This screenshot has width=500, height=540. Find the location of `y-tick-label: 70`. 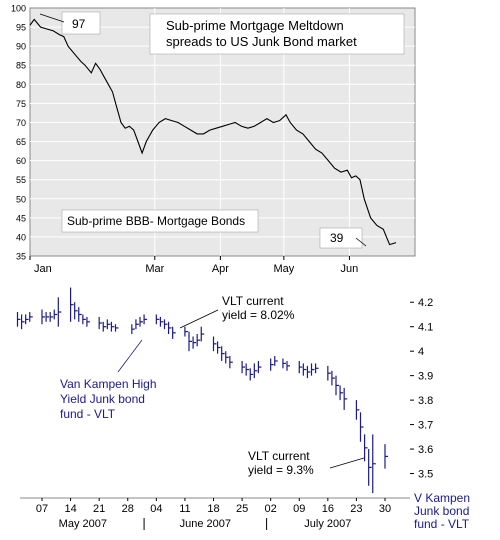

y-tick-label: 70 is located at coordinates (21, 123).